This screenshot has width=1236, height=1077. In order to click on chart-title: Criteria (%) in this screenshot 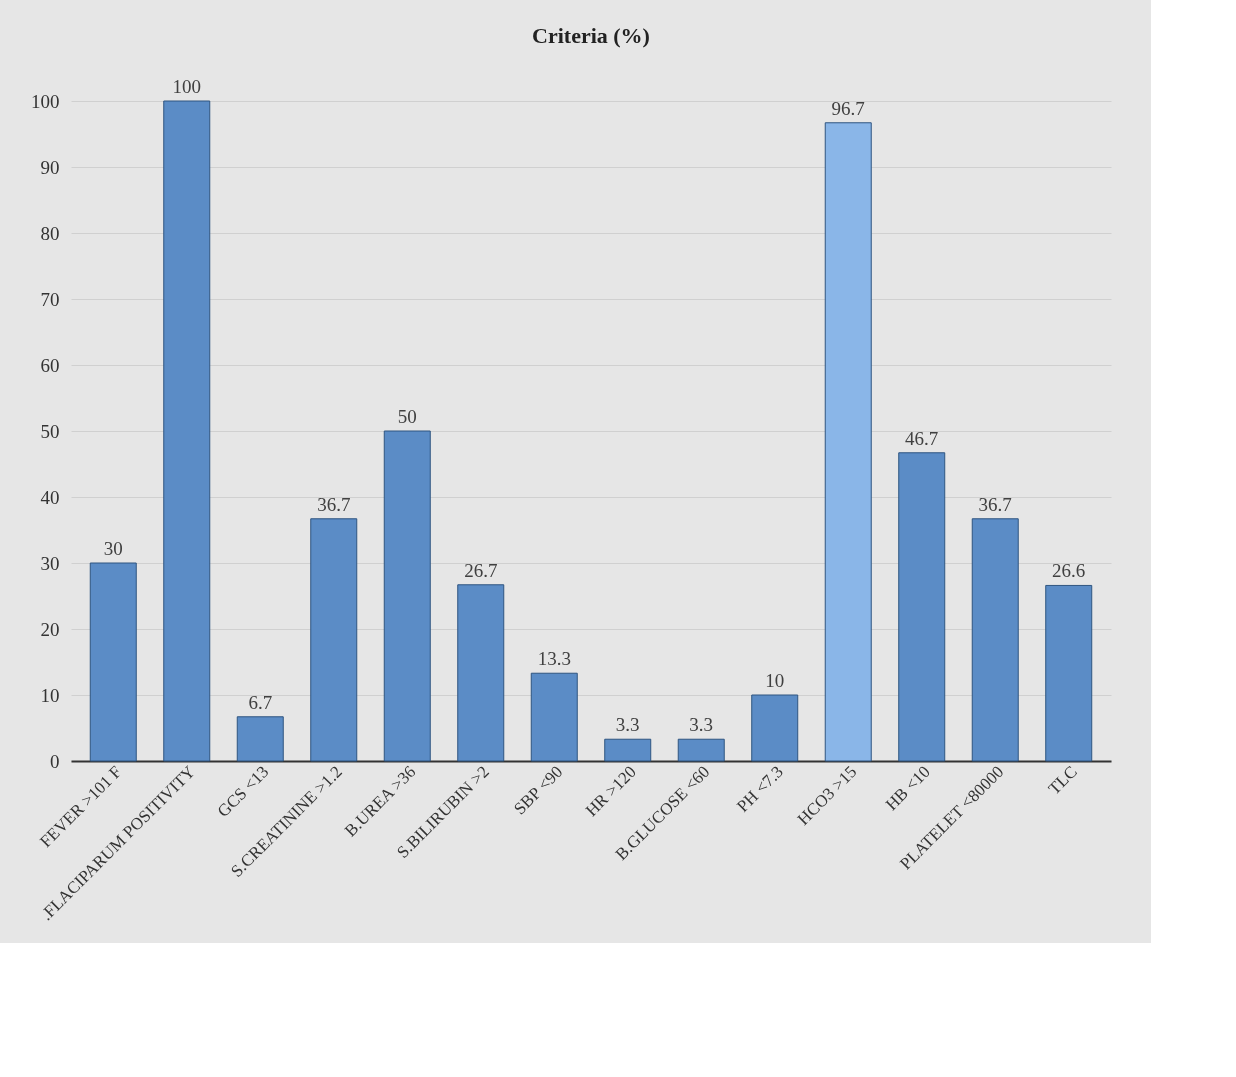, I will do `click(591, 35)`.